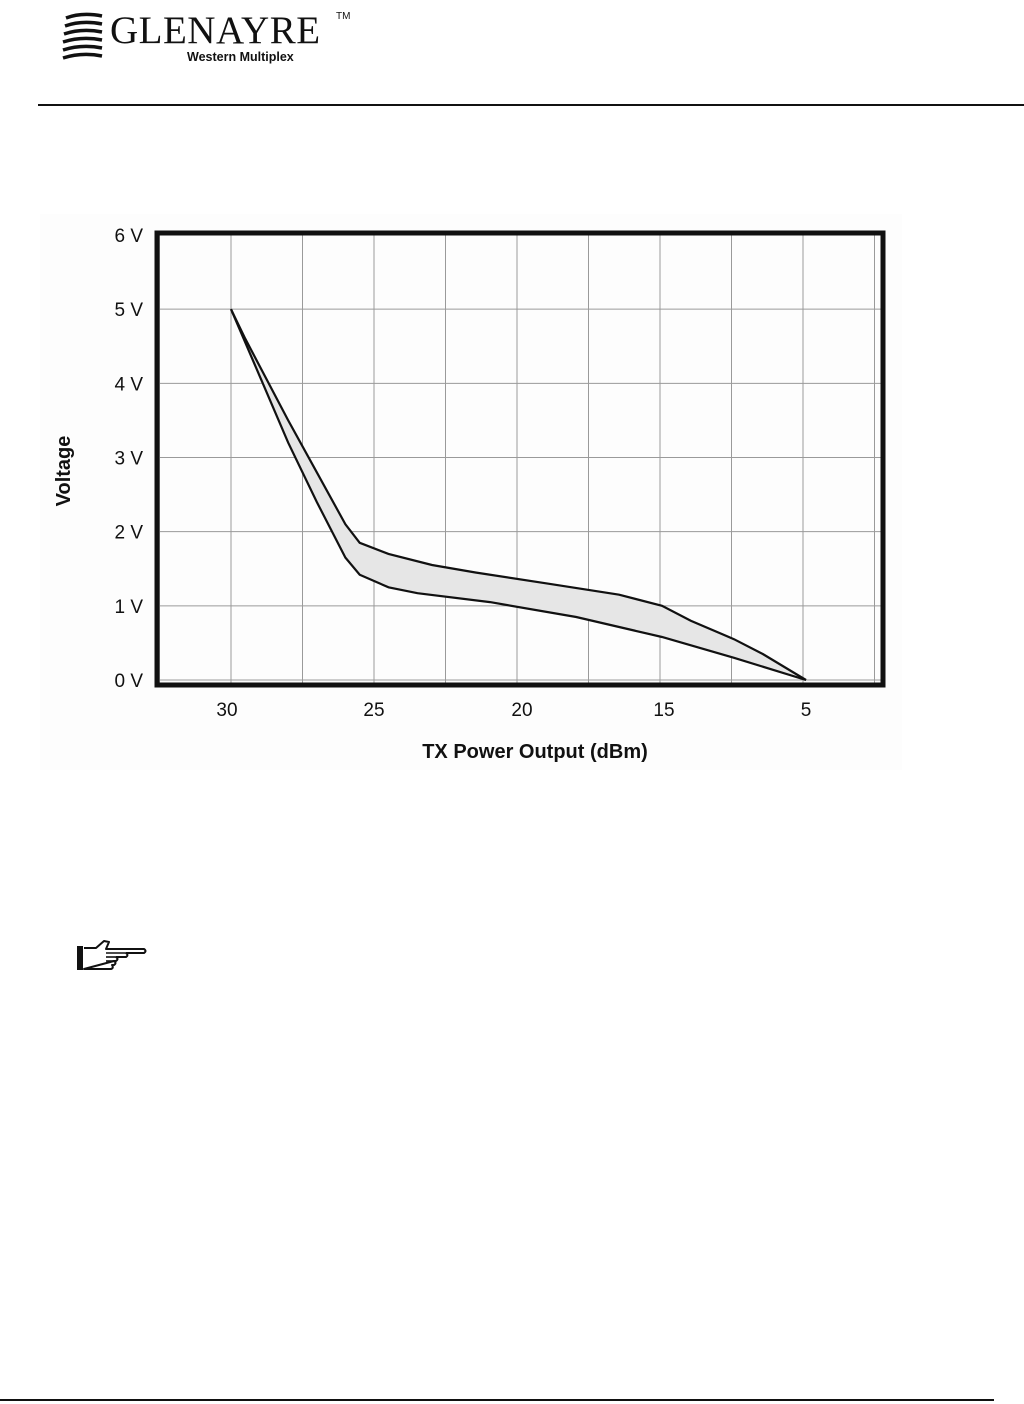 The width and height of the screenshot is (1024, 1404). Describe the element at coordinates (128, 236) in the screenshot. I see `y-tick-label: 6 V` at that location.